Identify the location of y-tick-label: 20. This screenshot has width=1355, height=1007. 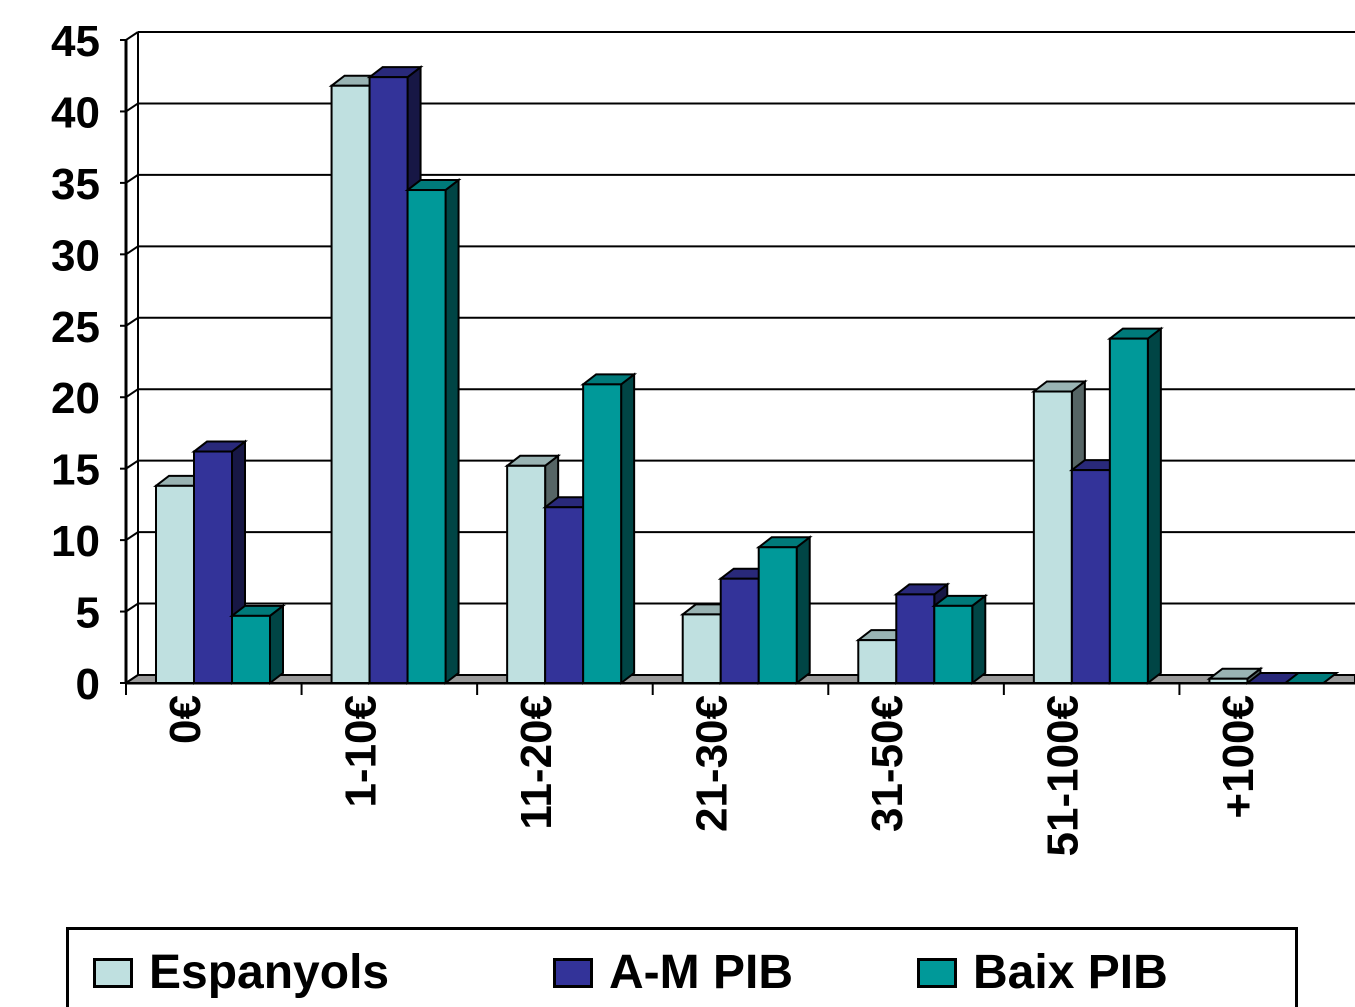
(75, 398).